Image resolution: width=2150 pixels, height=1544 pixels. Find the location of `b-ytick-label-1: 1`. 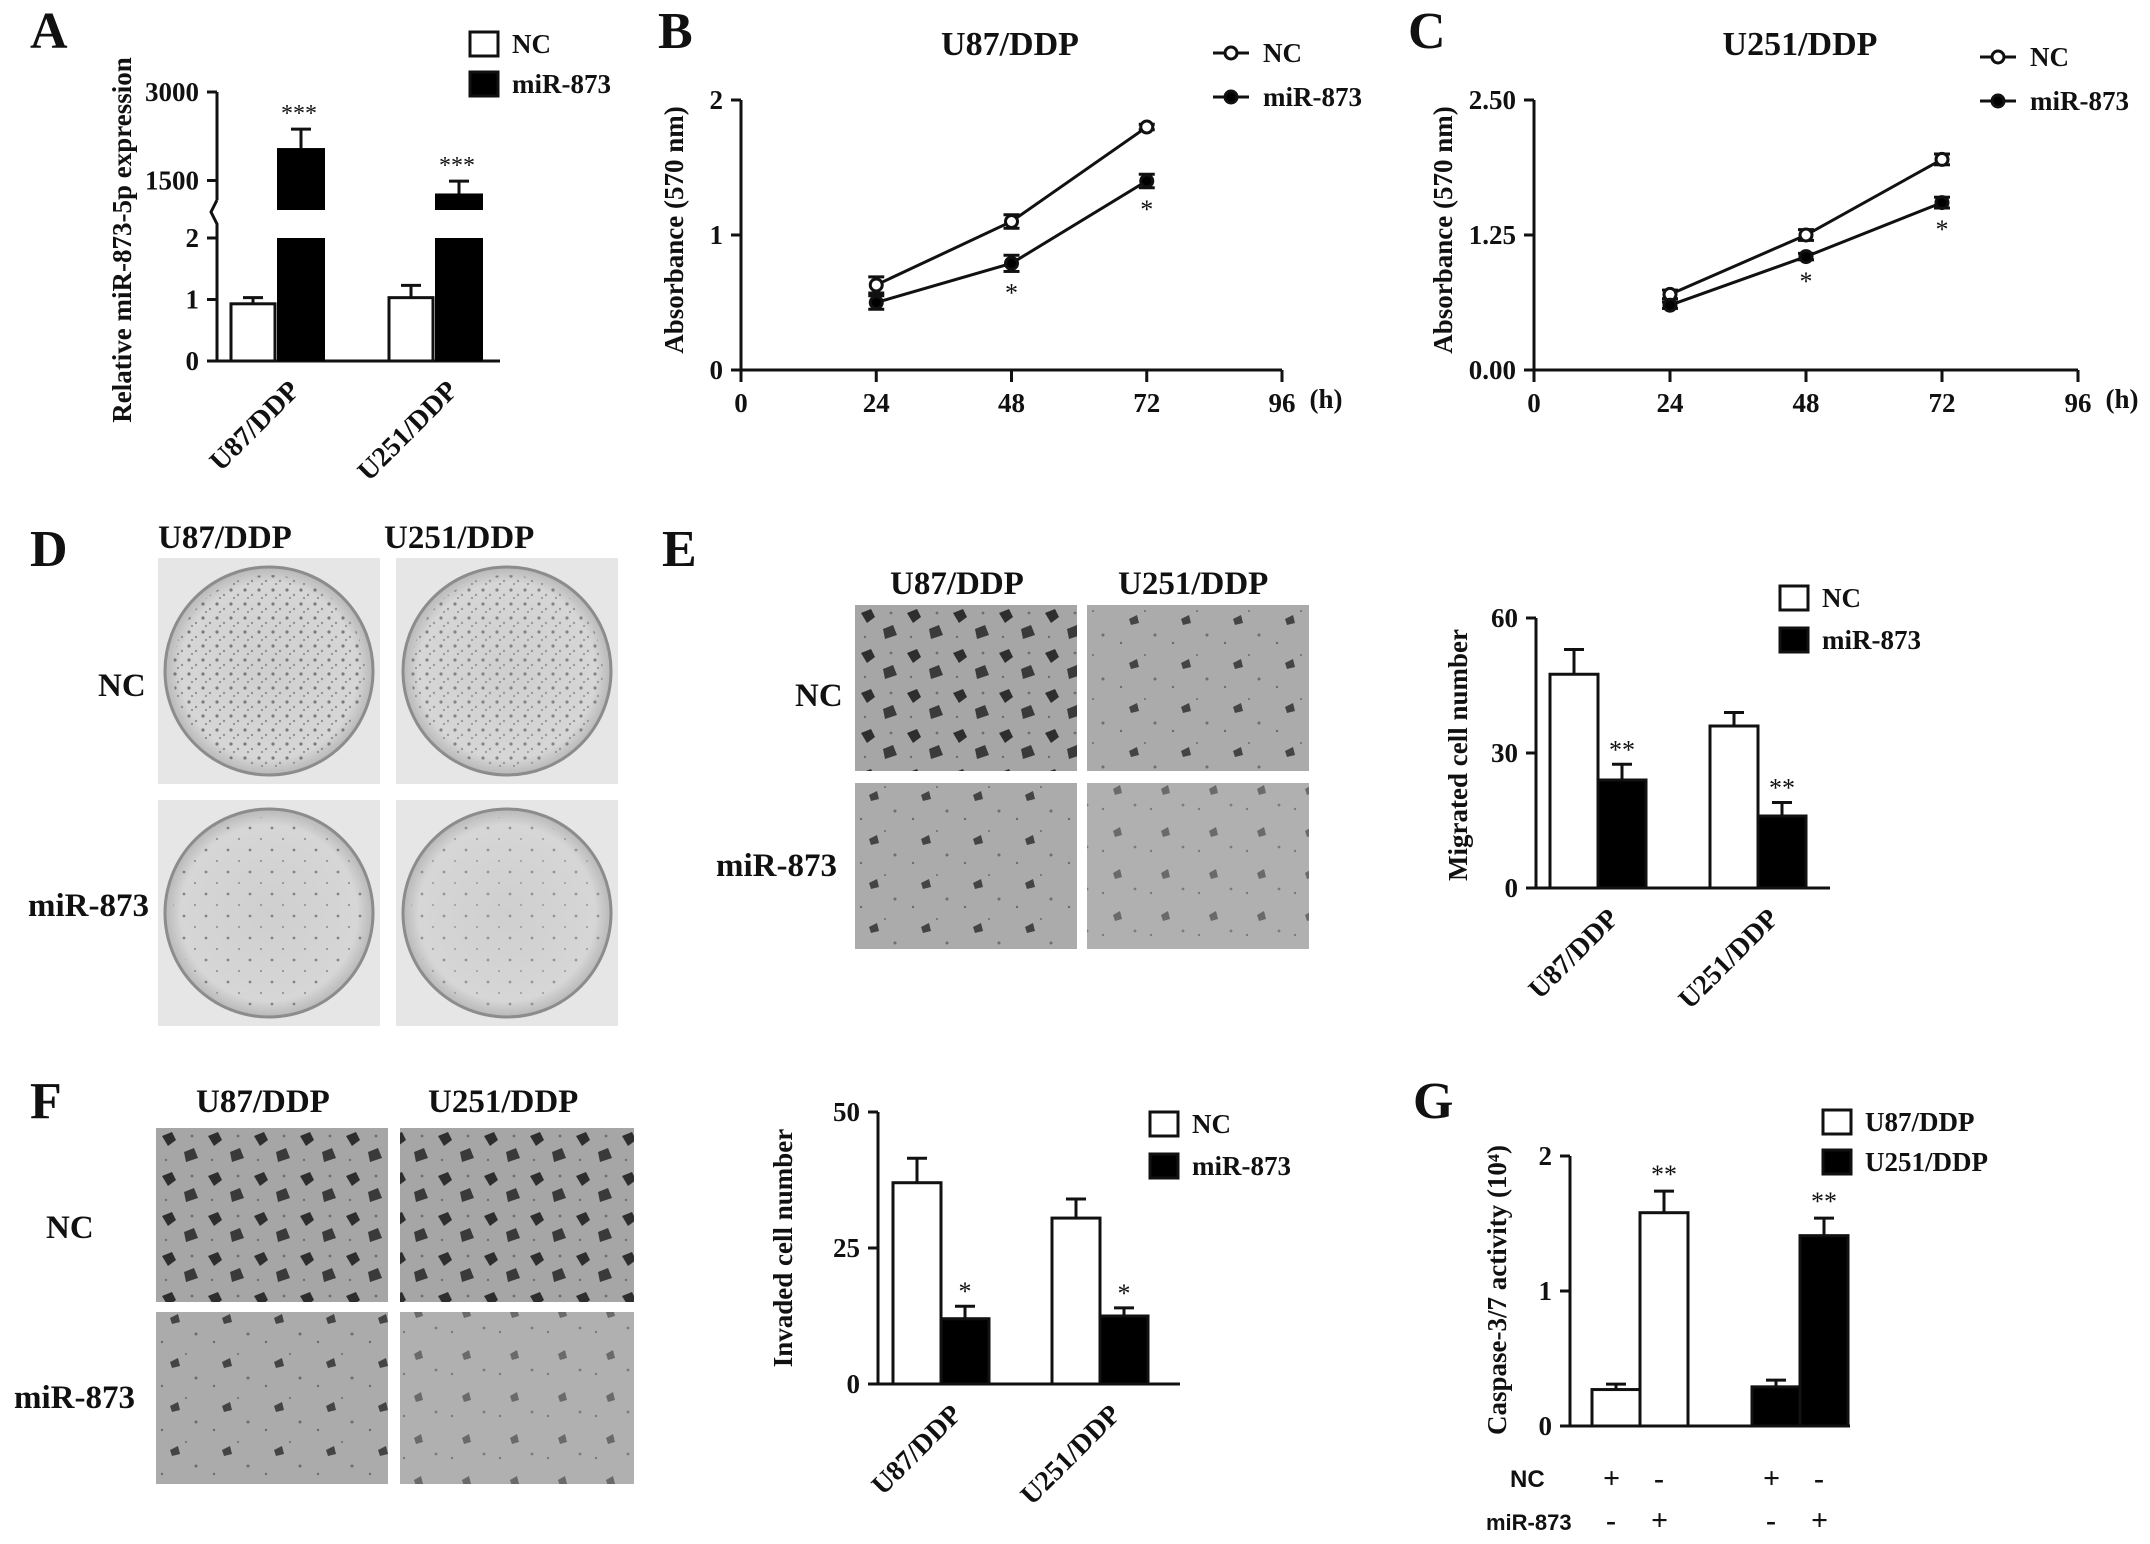

b-ytick-label-1: 1 is located at coordinates (717, 235).